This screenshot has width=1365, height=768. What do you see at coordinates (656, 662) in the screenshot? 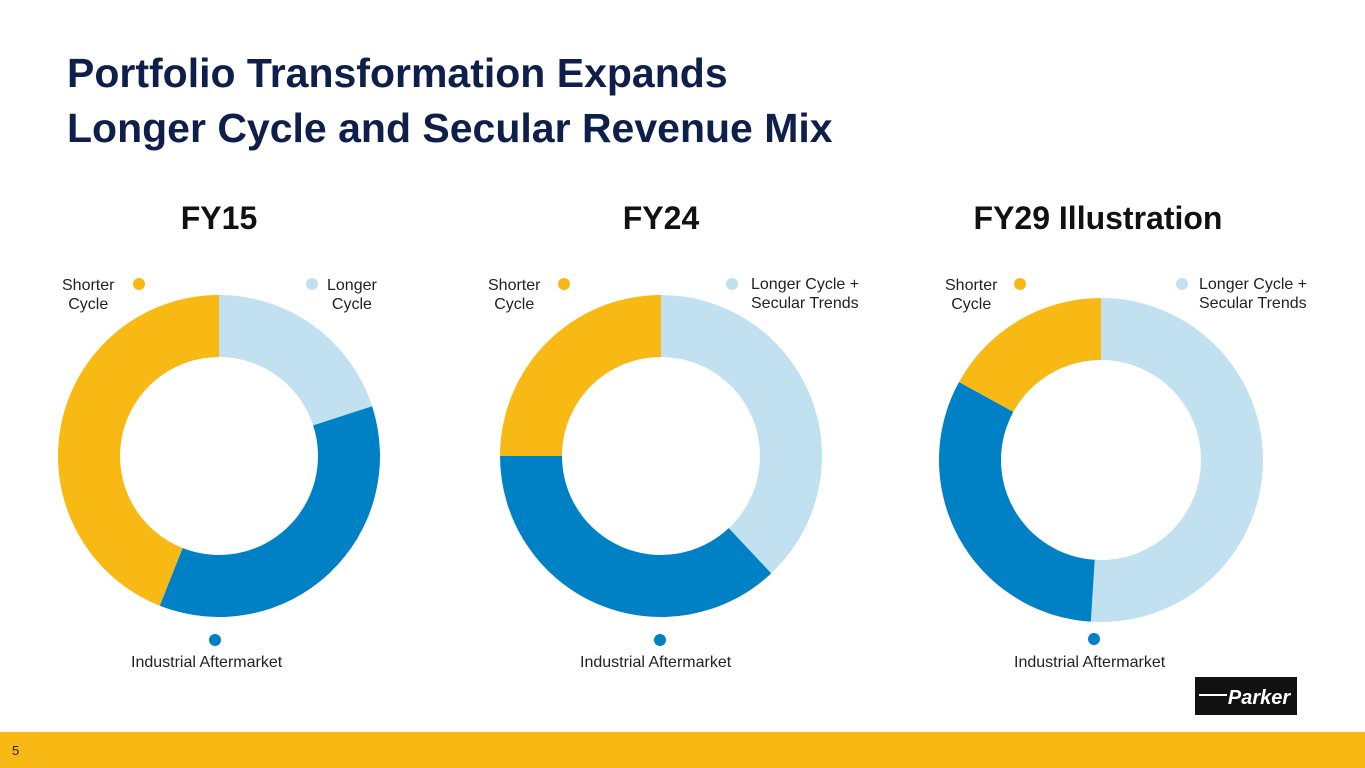
I see `label-aftermarket-fy24: Industrial Aftermarket` at bounding box center [656, 662].